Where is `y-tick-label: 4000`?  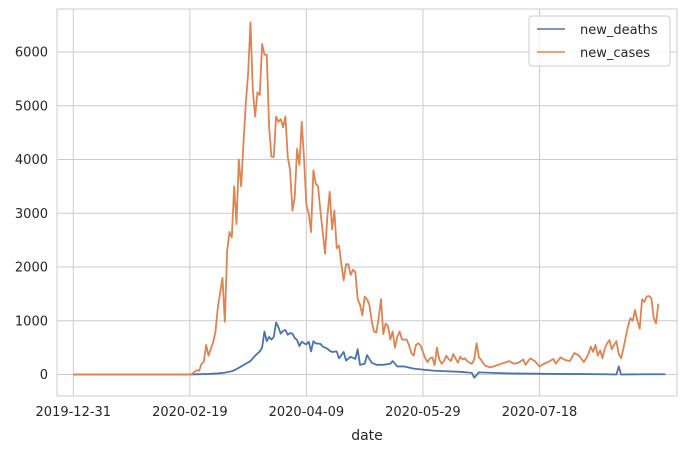 y-tick-label: 4000 is located at coordinates (31, 160).